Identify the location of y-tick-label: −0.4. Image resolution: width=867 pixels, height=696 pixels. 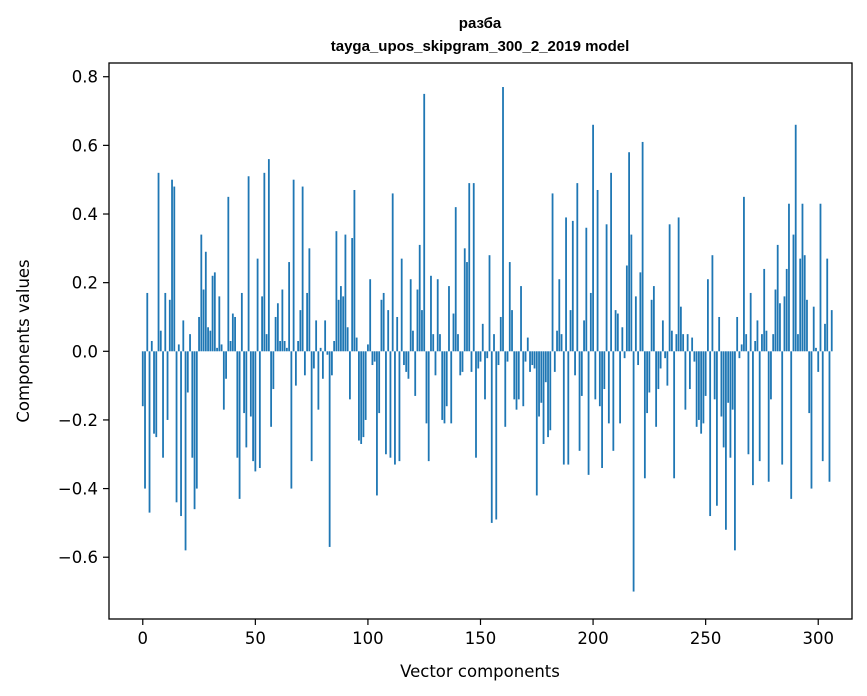
(78, 489).